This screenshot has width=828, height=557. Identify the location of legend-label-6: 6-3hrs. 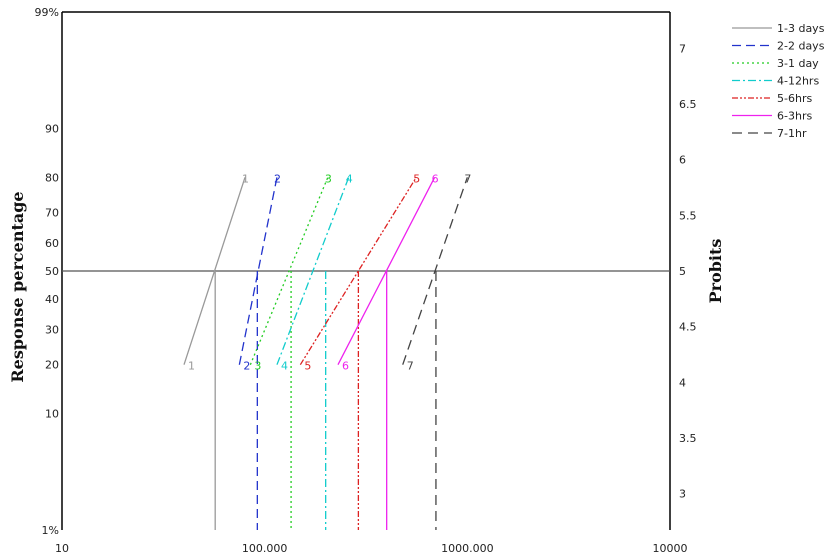
(794, 116).